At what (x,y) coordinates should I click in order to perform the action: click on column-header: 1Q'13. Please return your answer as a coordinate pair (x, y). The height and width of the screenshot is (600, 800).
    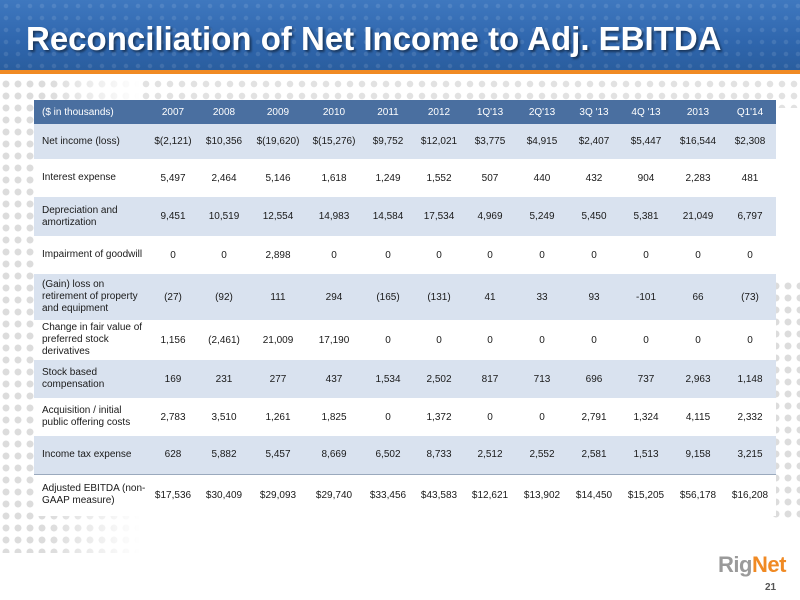
    Looking at the image, I should click on (490, 112).